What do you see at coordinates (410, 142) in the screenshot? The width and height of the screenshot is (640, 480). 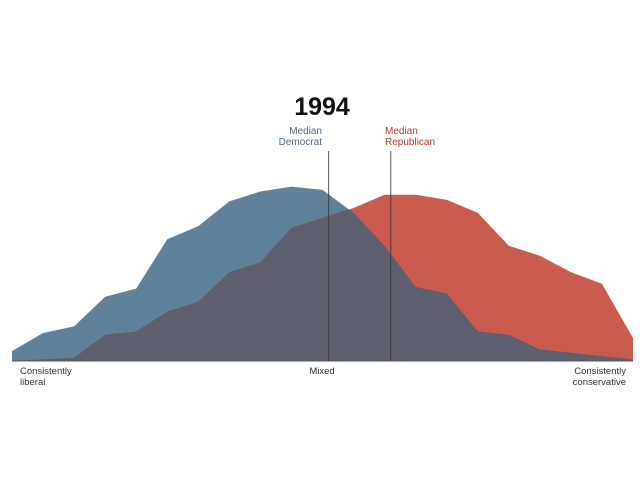 I see `median-republican-label-line2: Republican` at bounding box center [410, 142].